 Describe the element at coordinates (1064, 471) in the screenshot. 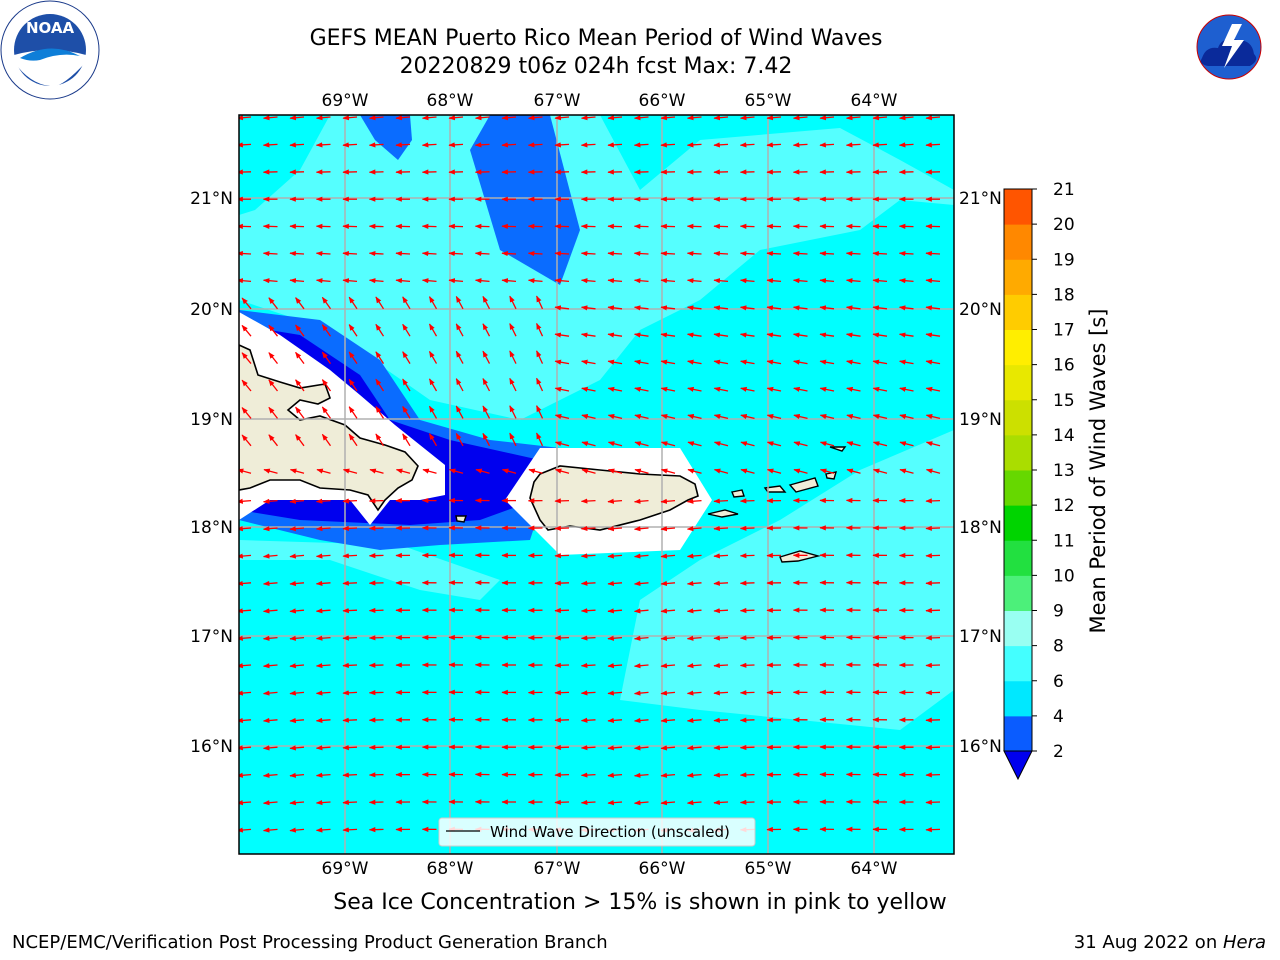

I see `colorbar-tick-label: 13` at that location.